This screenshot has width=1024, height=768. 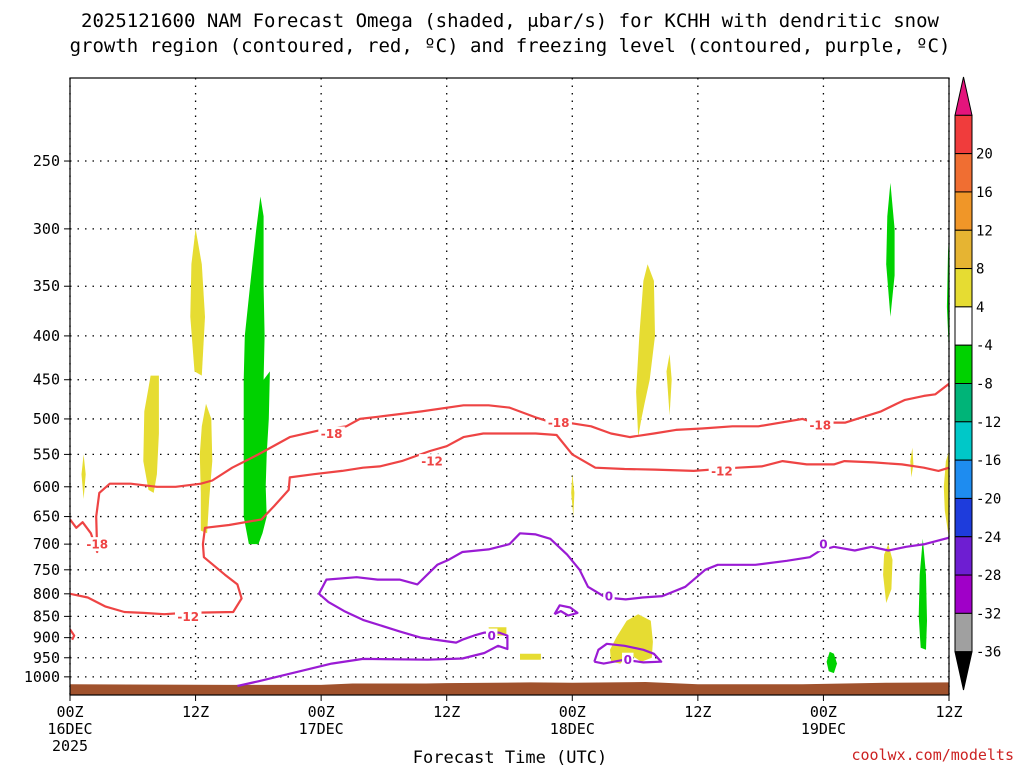 What do you see at coordinates (932, 755) in the screenshot?
I see `credit-link: coolwx.com/modelts` at bounding box center [932, 755].